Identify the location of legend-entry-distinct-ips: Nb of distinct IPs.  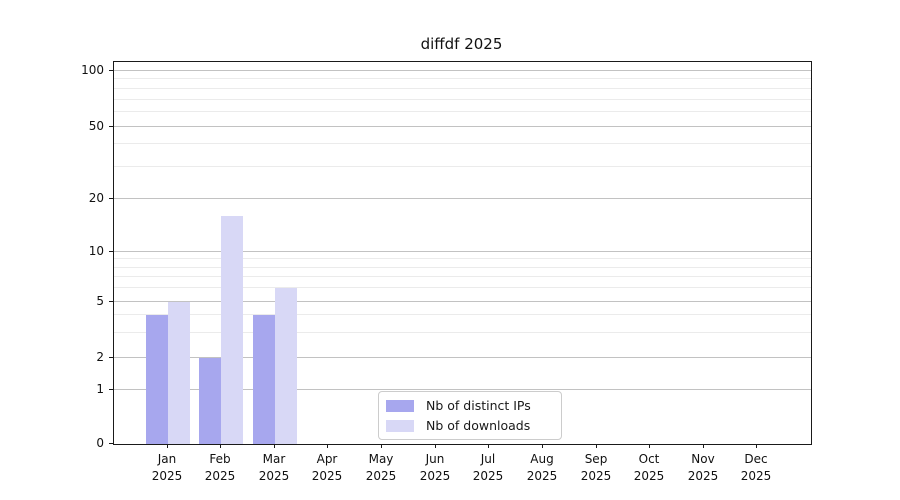
(469, 405).